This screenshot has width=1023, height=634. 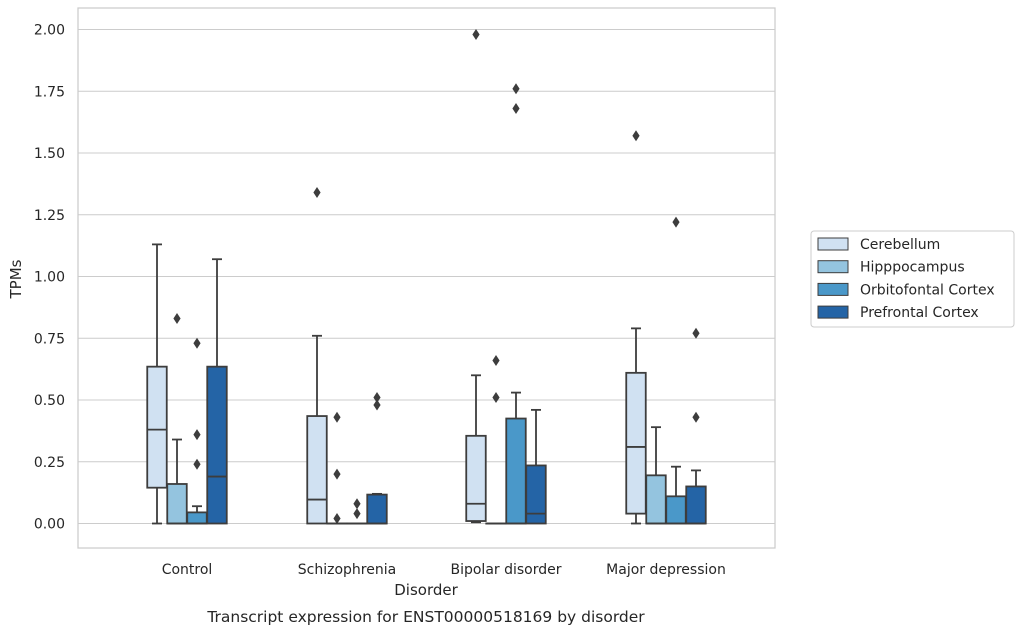 I want to click on y-tick-label: 1.25, so click(x=49, y=216).